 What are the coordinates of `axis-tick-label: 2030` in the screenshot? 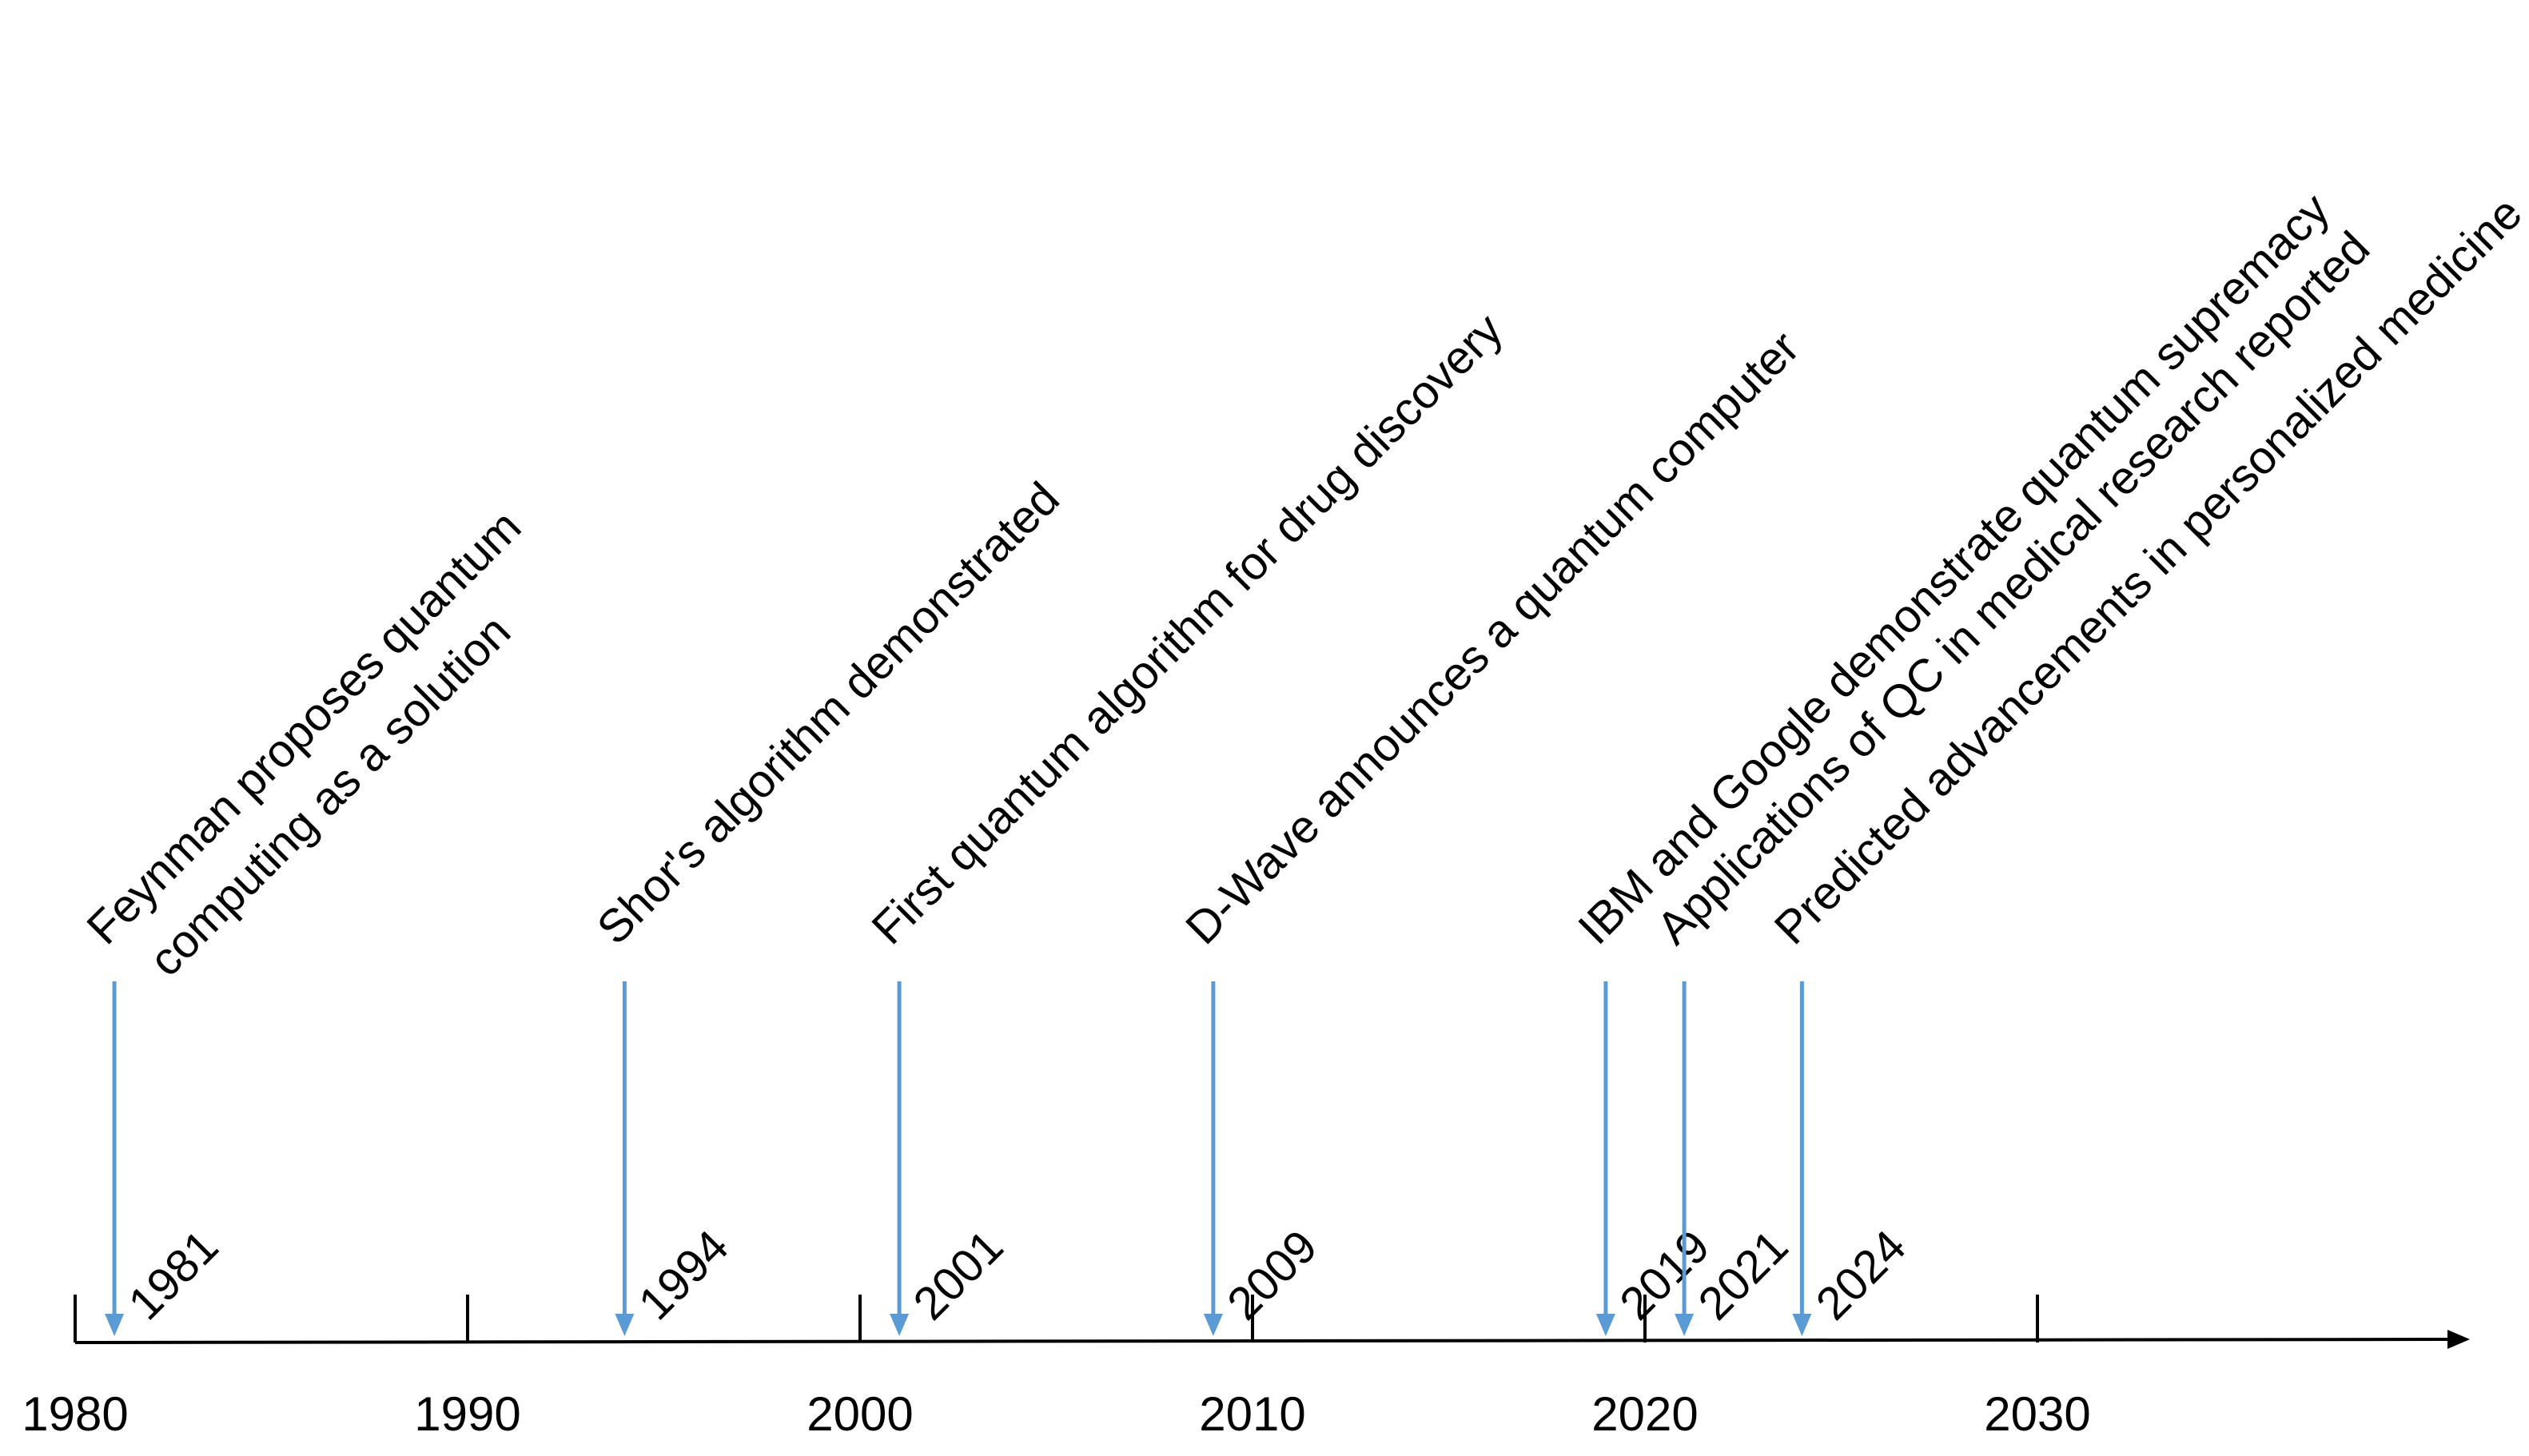 It's located at (2037, 1414).